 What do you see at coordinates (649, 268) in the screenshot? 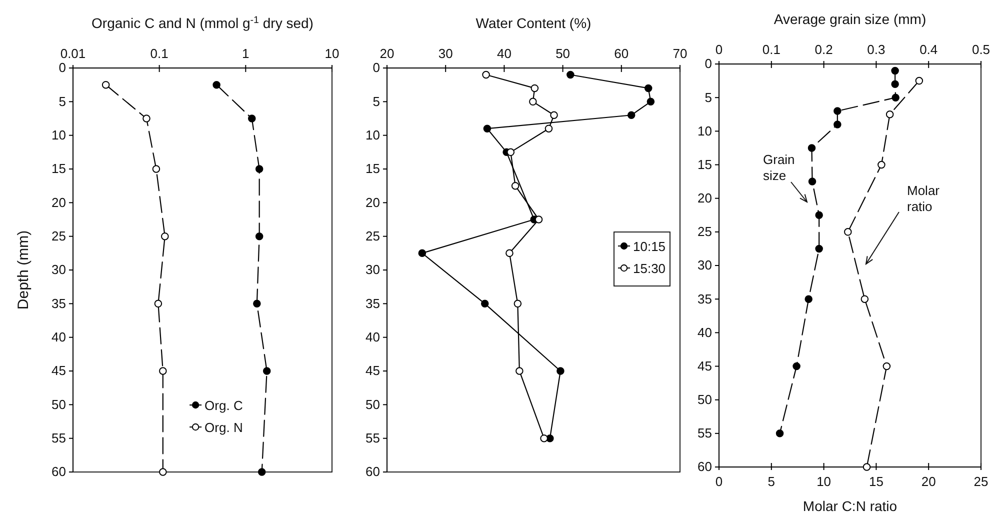
I see `legend-label: 15:30` at bounding box center [649, 268].